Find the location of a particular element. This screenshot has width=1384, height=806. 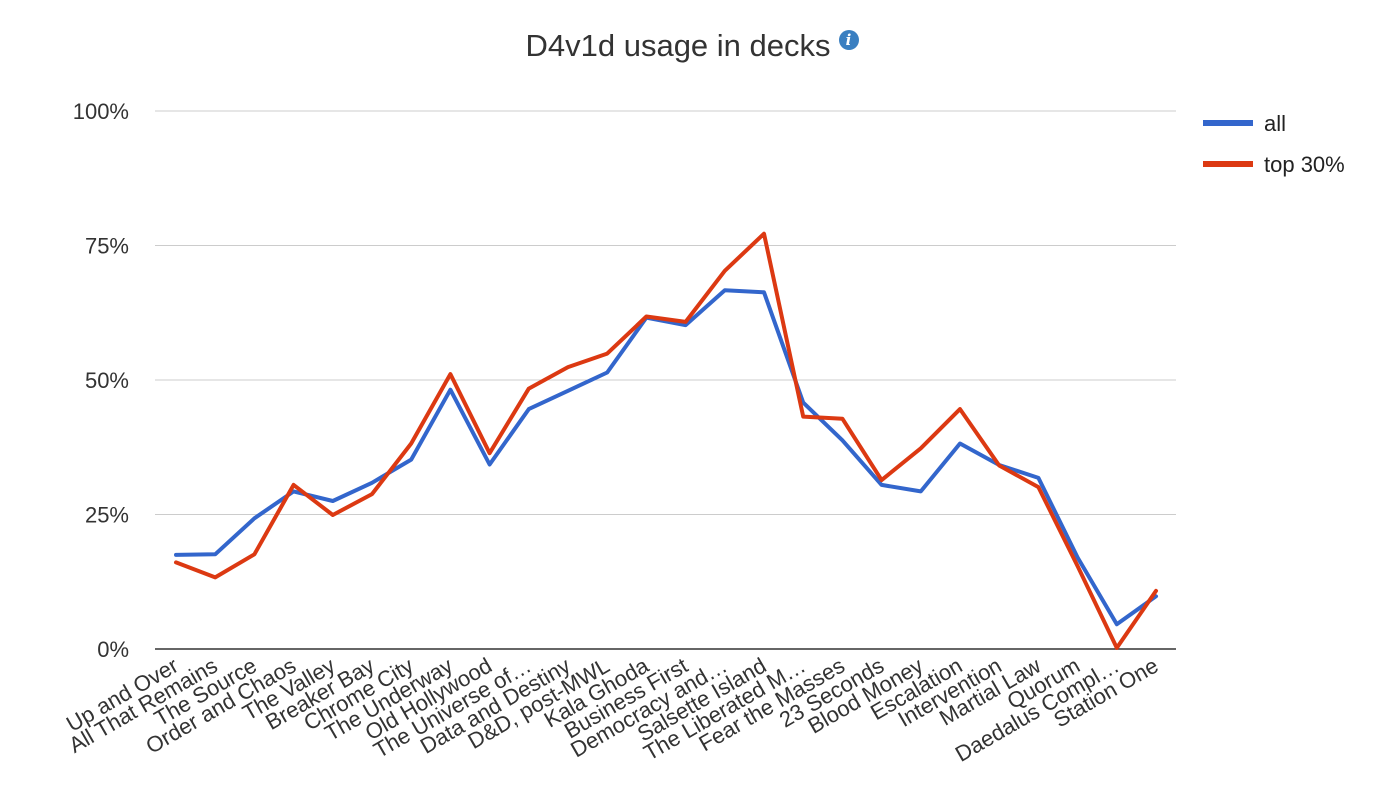

legend-label: top 30% is located at coordinates (1304, 164).